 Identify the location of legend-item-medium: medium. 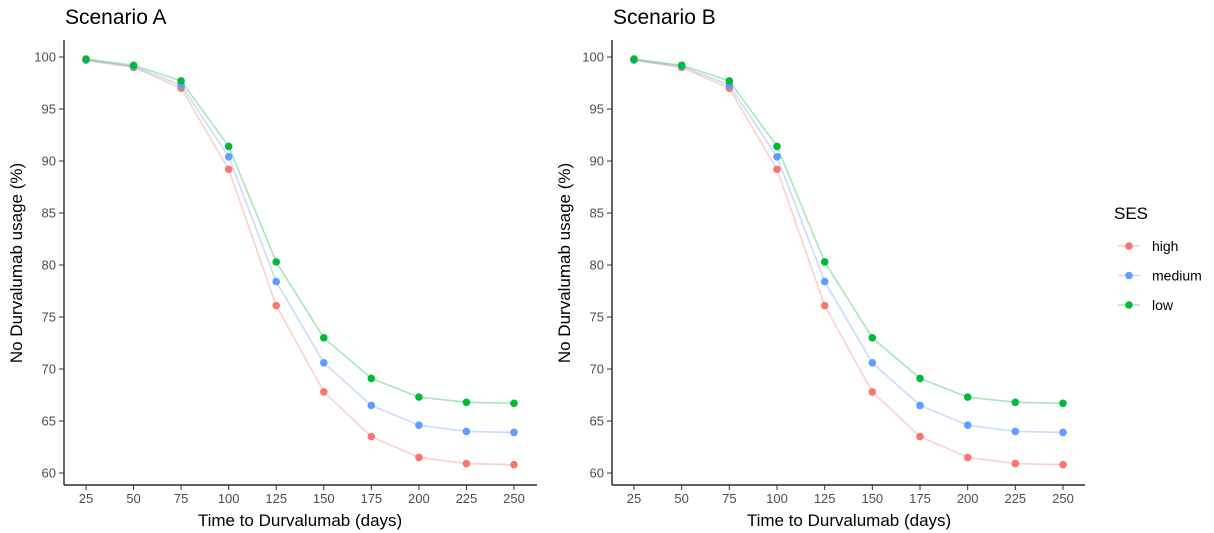
(1160, 276).